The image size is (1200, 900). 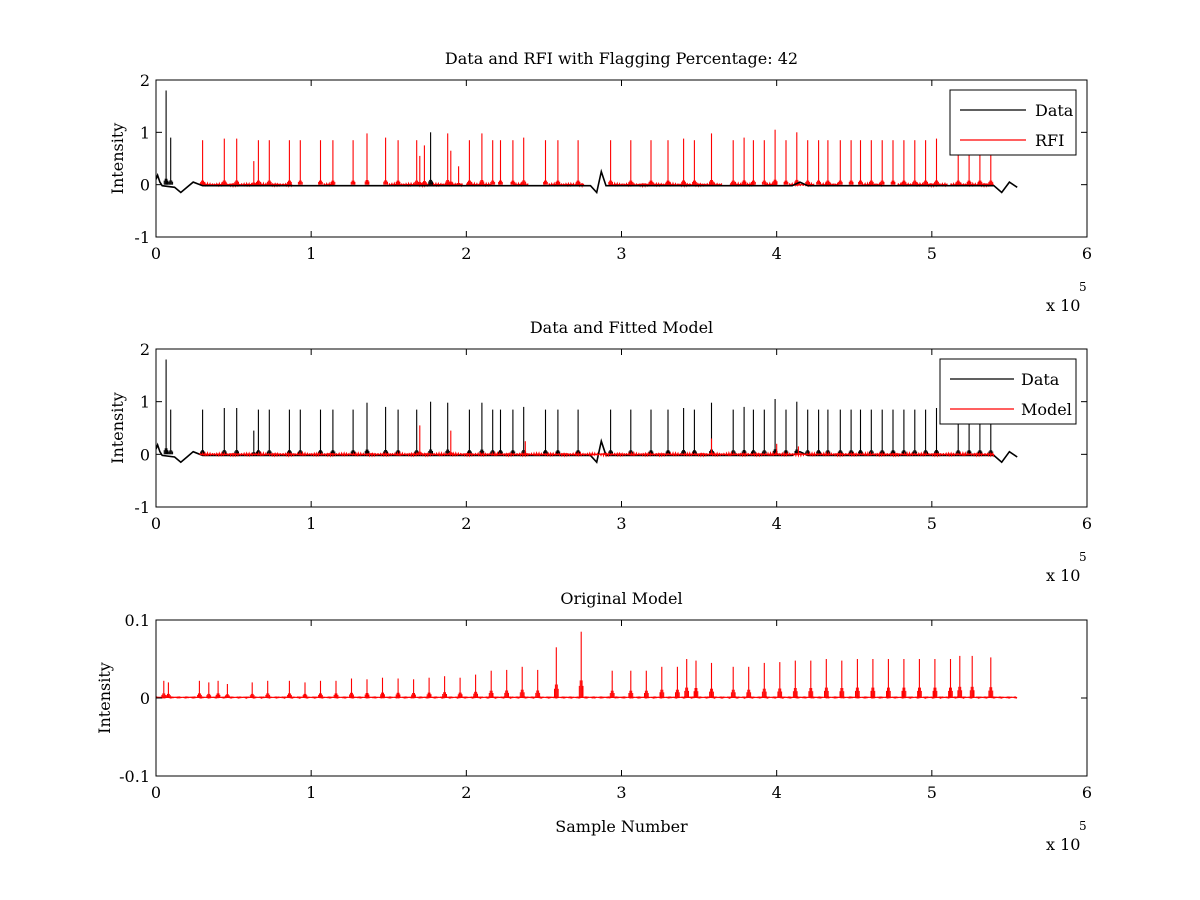 I want to click on series-rfi, so click(x=596, y=159).